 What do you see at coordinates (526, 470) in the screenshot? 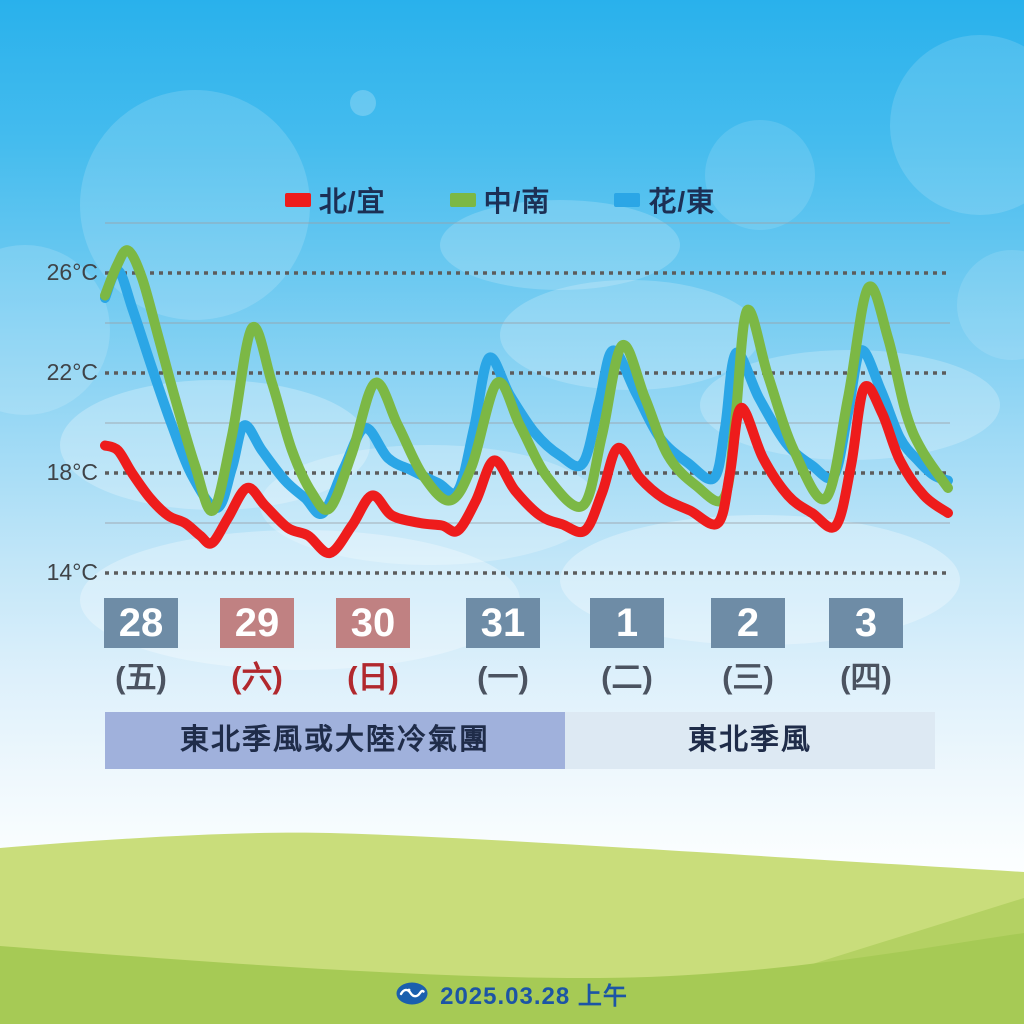
I see `temperature-line-北/宜` at bounding box center [526, 470].